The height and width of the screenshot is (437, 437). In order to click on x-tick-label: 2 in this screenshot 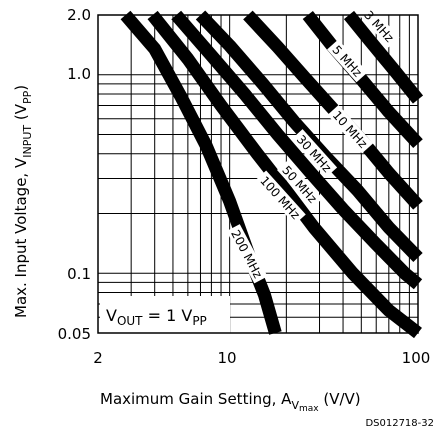, I will do `click(98, 358)`.